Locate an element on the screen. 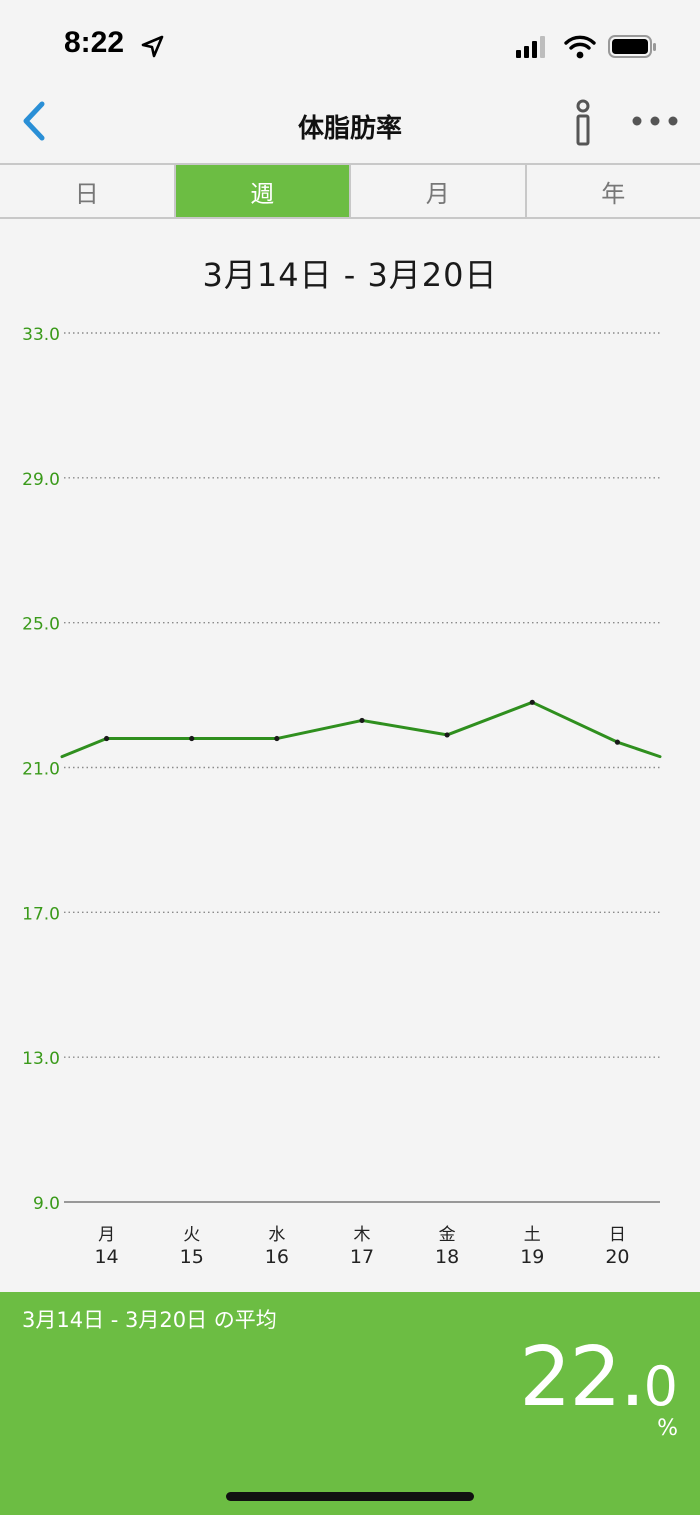 The image size is (700, 1515). average-value: 22.0 is located at coordinates (598, 1377).